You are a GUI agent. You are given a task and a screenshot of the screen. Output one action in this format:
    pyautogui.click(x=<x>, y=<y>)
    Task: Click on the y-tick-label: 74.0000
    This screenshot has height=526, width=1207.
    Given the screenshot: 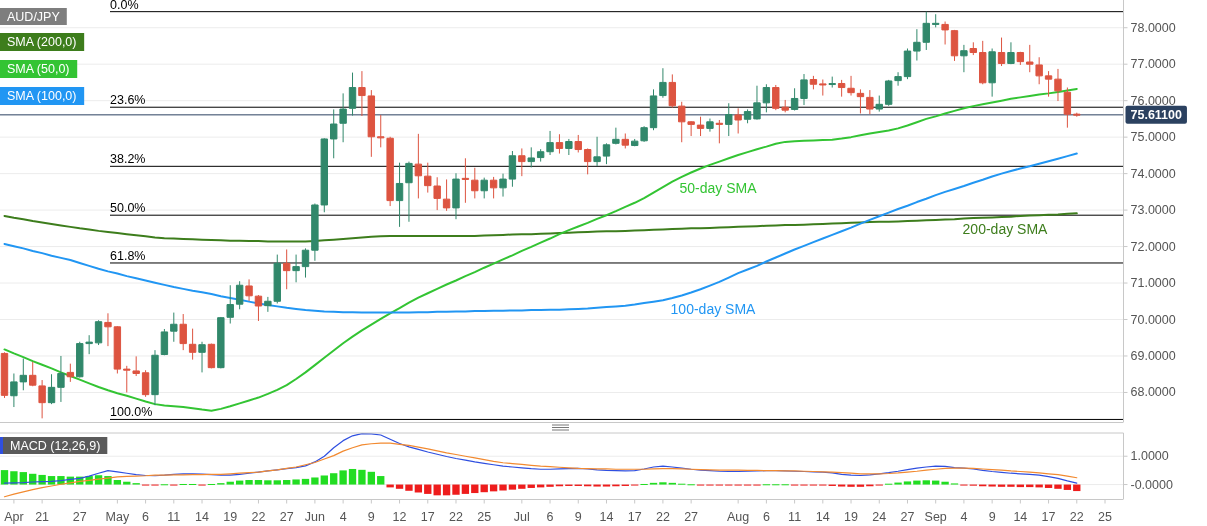 What is the action you would take?
    pyautogui.click(x=1153, y=173)
    